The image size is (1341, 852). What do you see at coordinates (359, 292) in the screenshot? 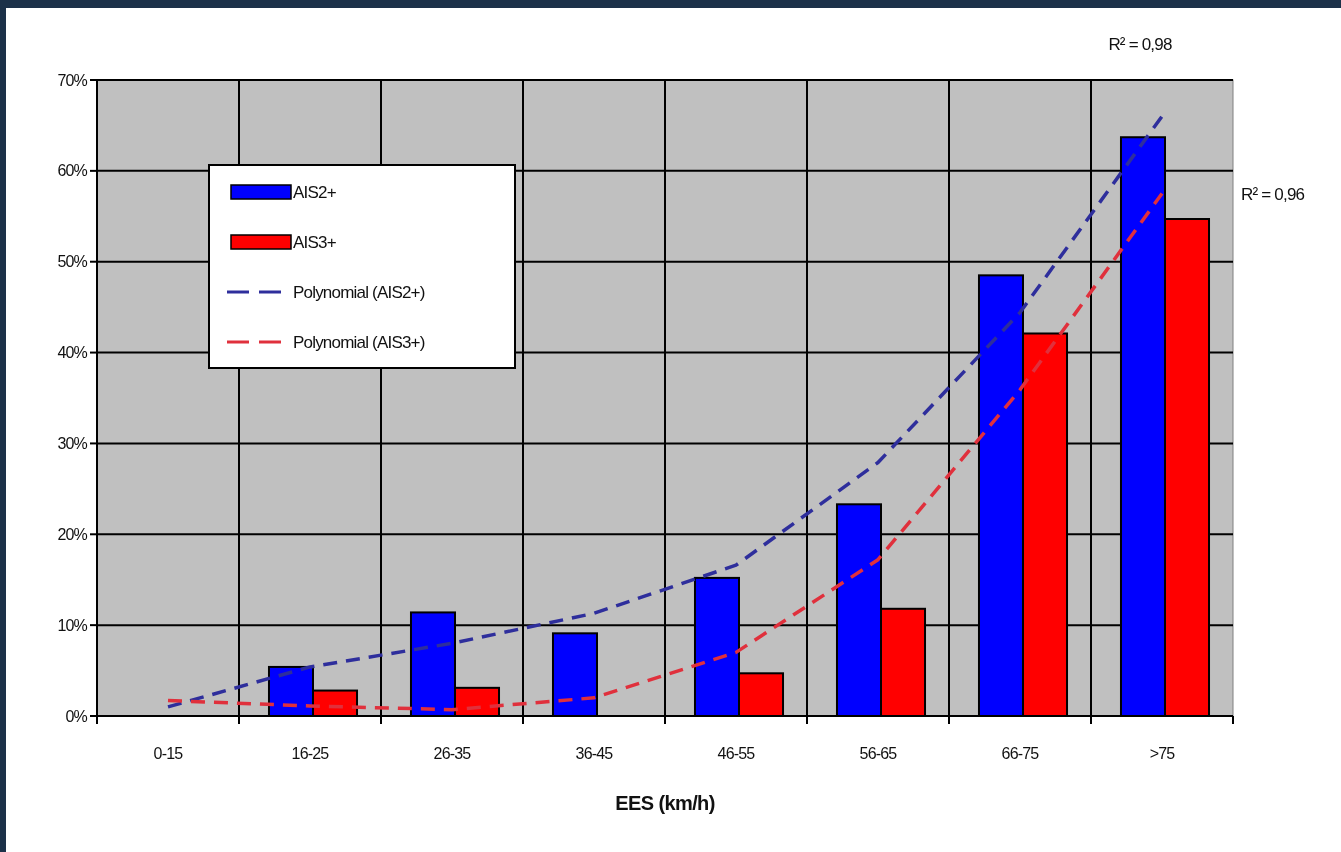
I see `legend-label: Polynomial (AIS2+)` at bounding box center [359, 292].